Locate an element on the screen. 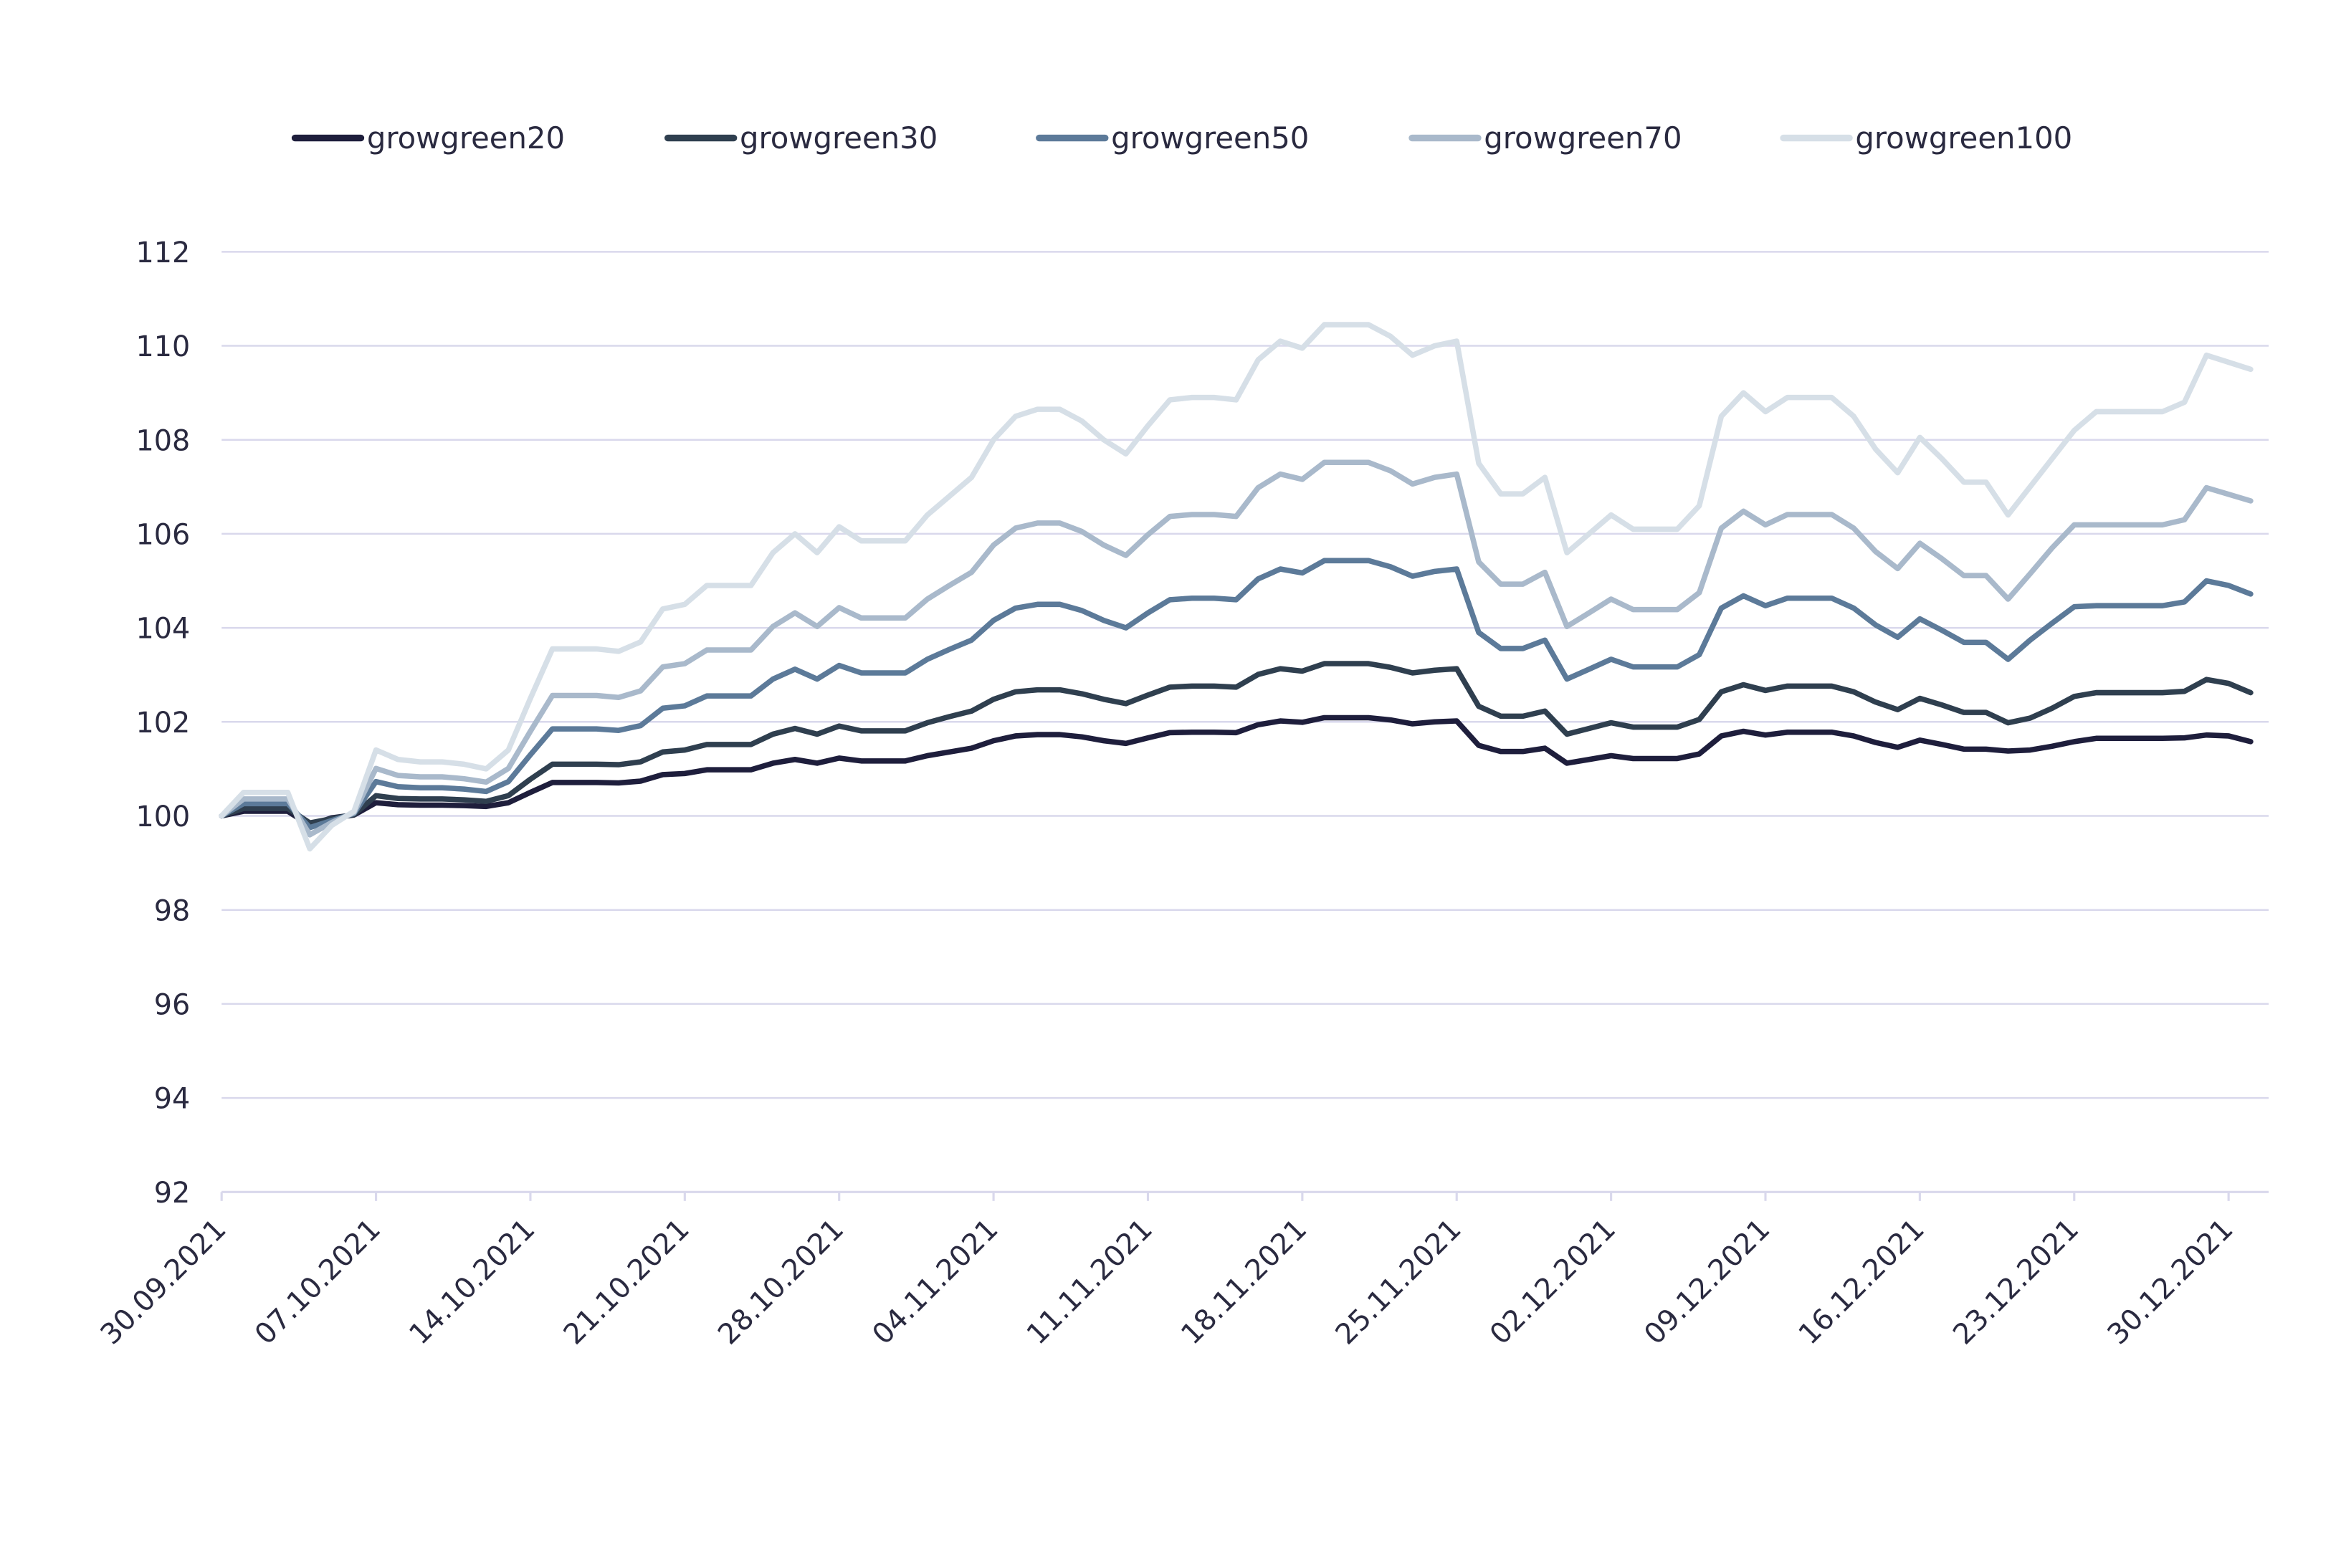 This screenshot has width=2336, height=1568. legend-label: growgreen70 is located at coordinates (1583, 138).